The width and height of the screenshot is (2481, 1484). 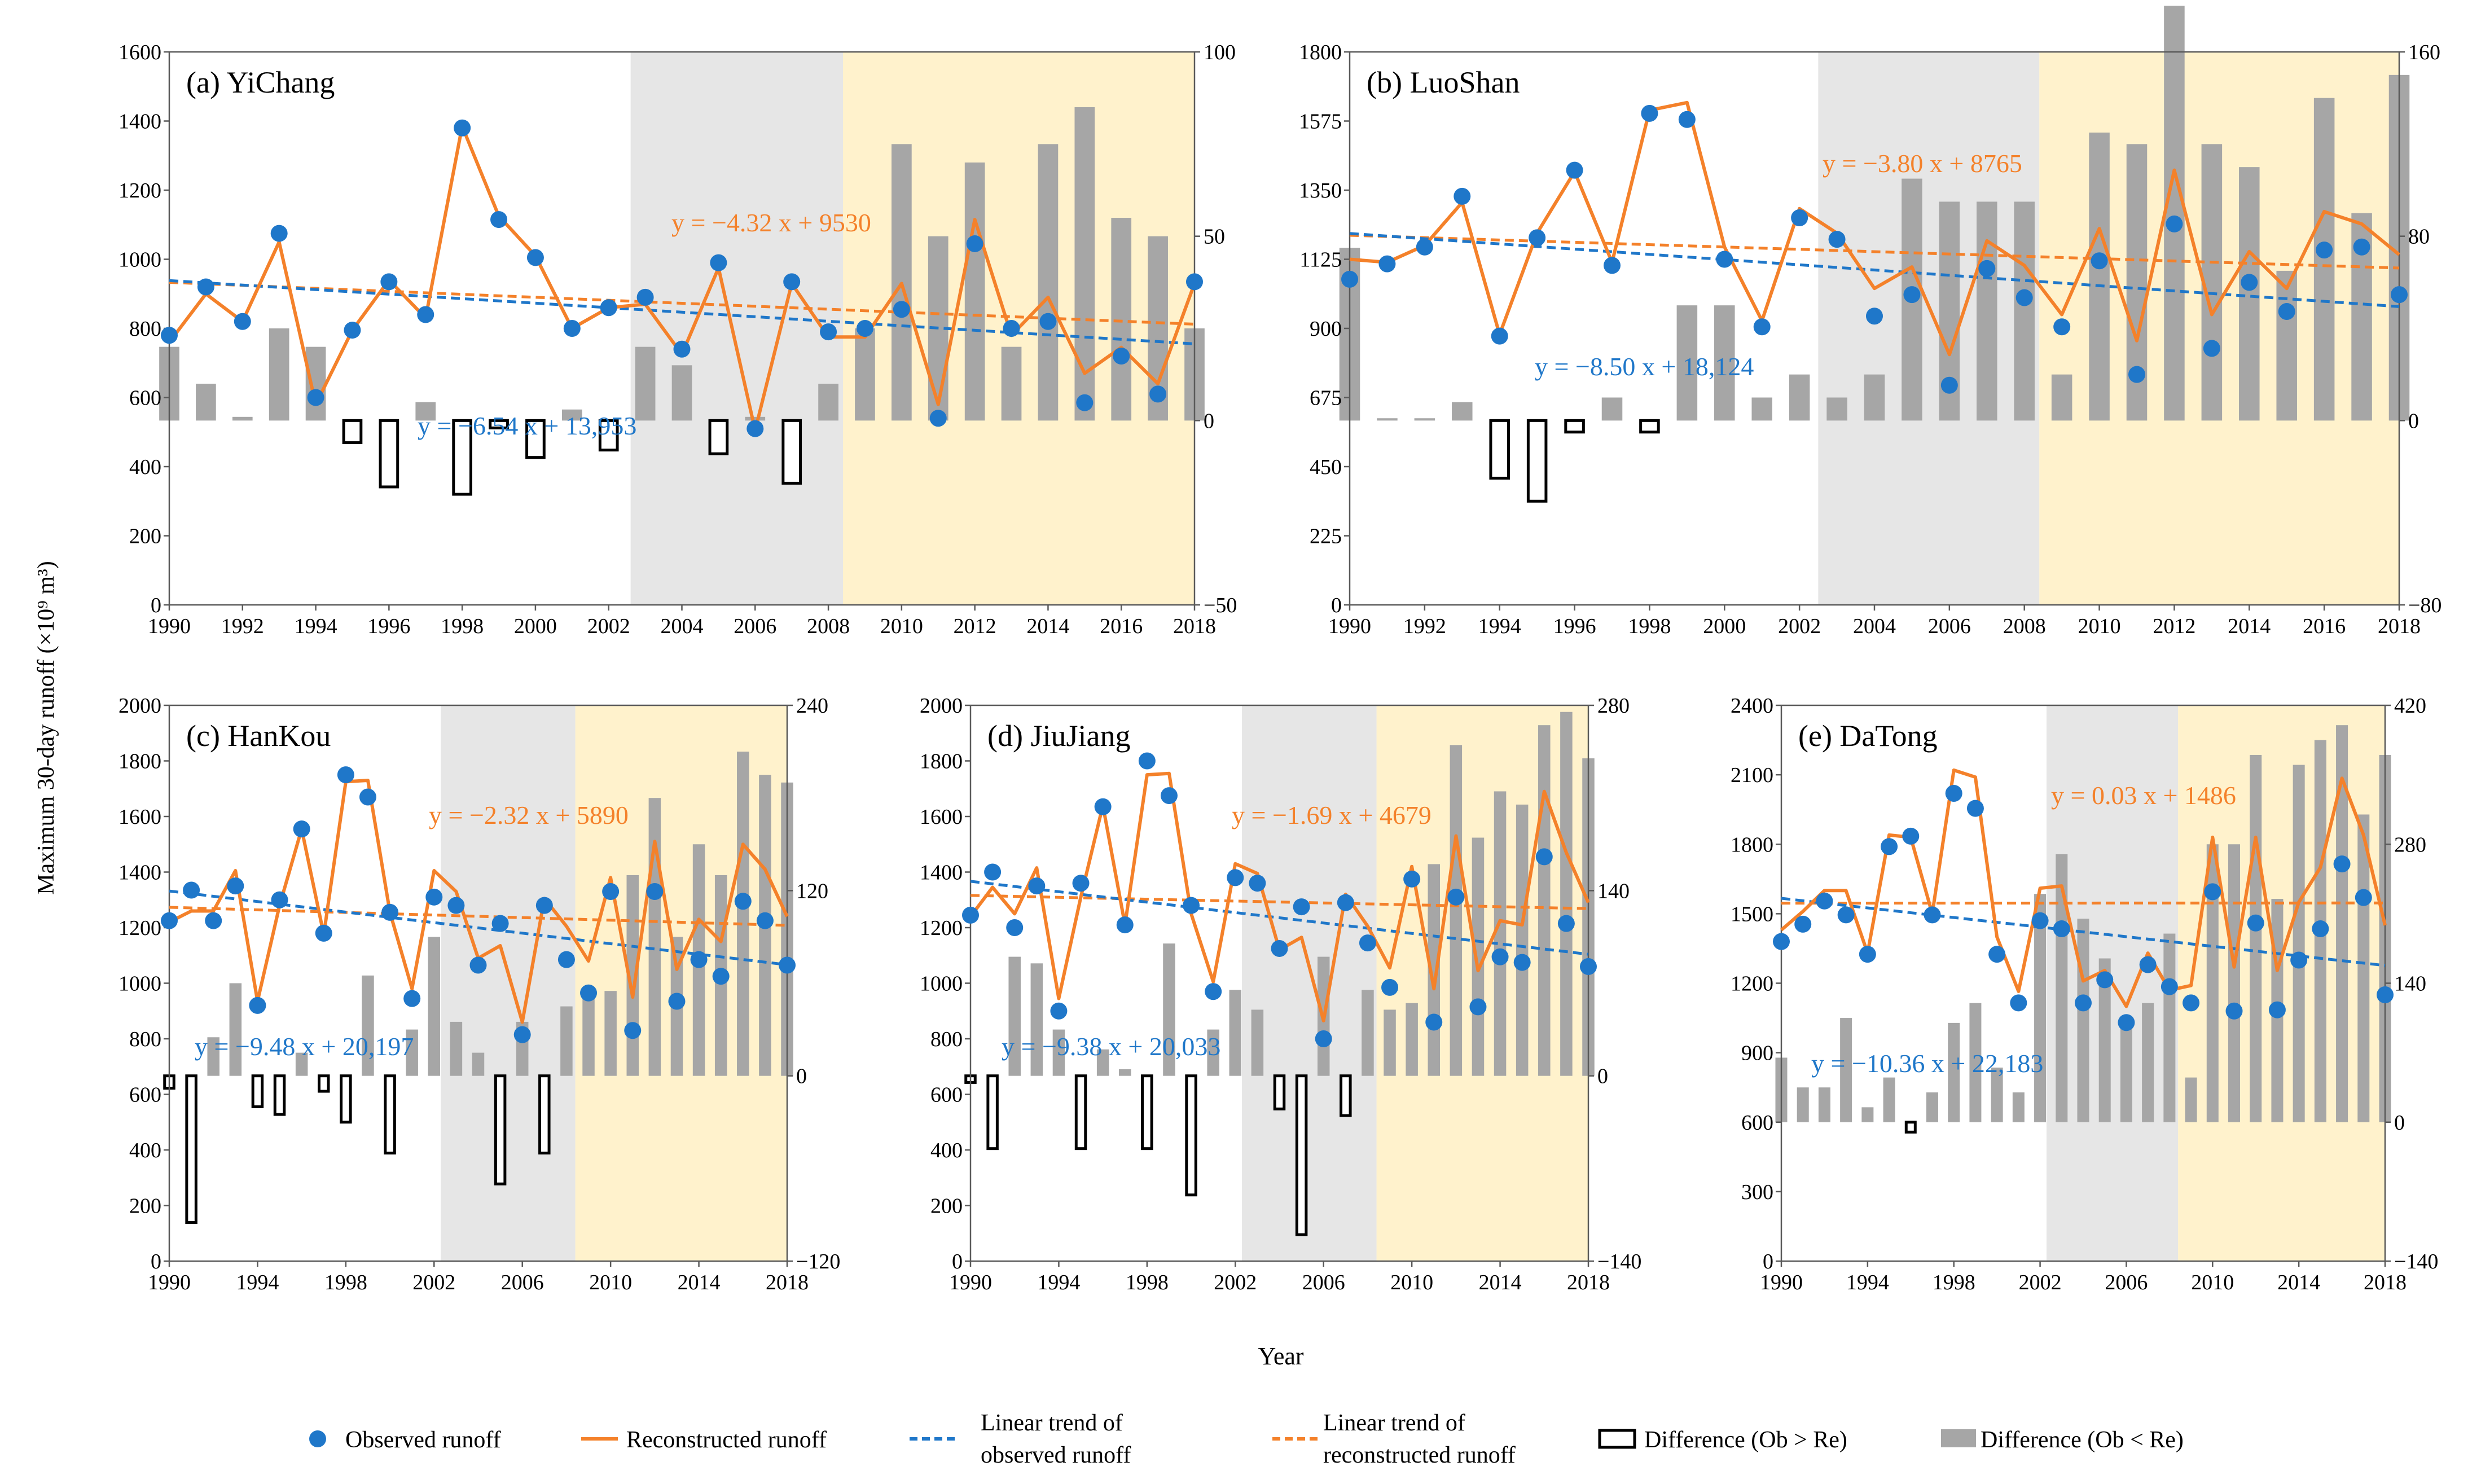 I want to click on diff-bar-neg-1999, so click(x=1975, y=1062).